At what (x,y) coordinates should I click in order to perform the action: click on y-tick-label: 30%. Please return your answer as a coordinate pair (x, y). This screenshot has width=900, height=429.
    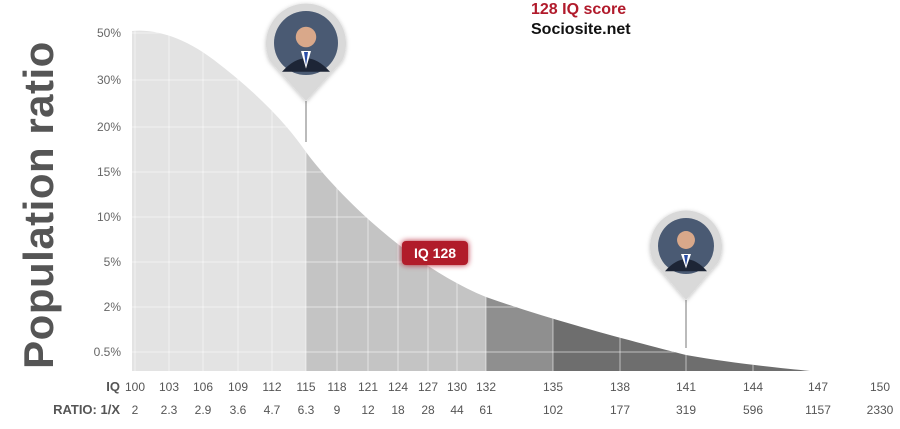
    Looking at the image, I should click on (109, 80).